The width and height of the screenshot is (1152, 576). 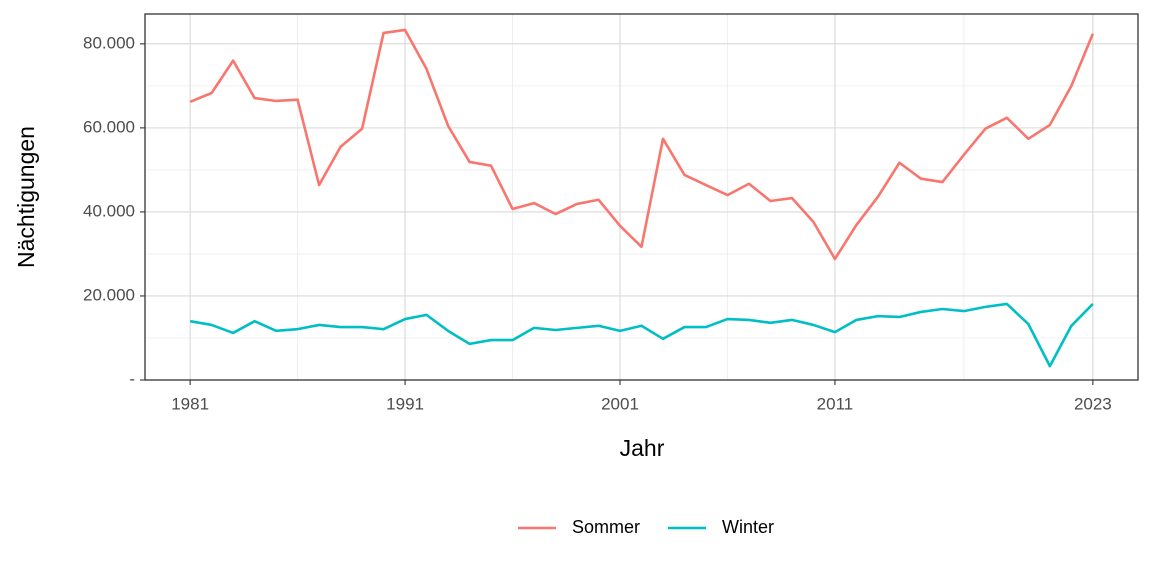 What do you see at coordinates (748, 527) in the screenshot?
I see `legend-label: Winter` at bounding box center [748, 527].